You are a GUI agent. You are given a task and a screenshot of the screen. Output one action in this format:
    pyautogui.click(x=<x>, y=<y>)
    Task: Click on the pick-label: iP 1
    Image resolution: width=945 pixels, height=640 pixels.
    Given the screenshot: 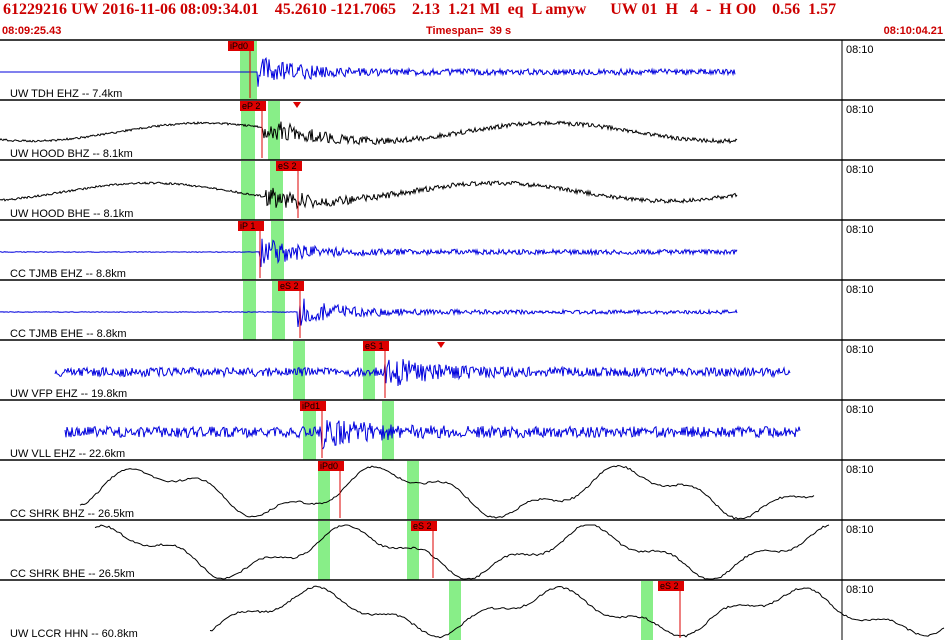 What is the action you would take?
    pyautogui.click(x=247, y=226)
    